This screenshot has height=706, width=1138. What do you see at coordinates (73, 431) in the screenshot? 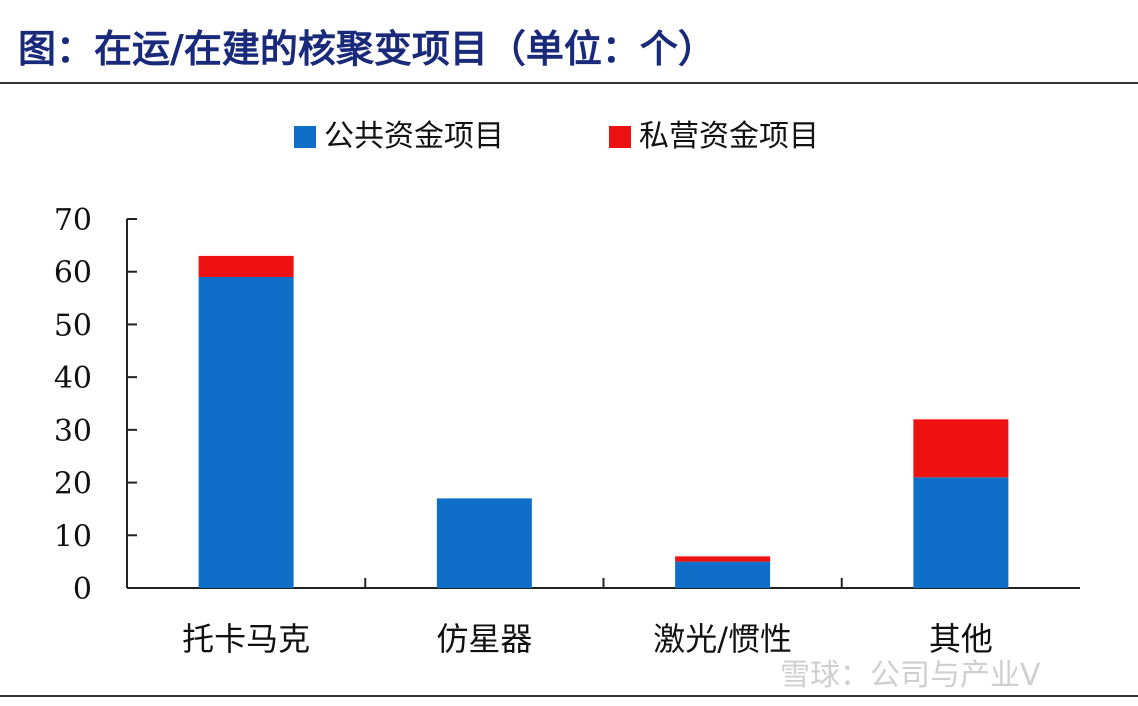
I see `y-tick-label: 30` at bounding box center [73, 431].